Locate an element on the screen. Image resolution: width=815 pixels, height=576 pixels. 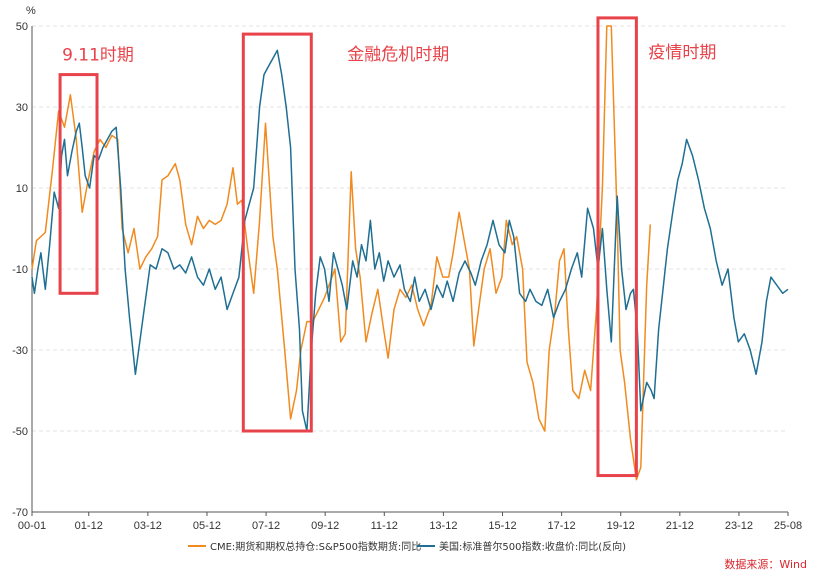
y-tick-label: -70 is located at coordinates (20, 513).